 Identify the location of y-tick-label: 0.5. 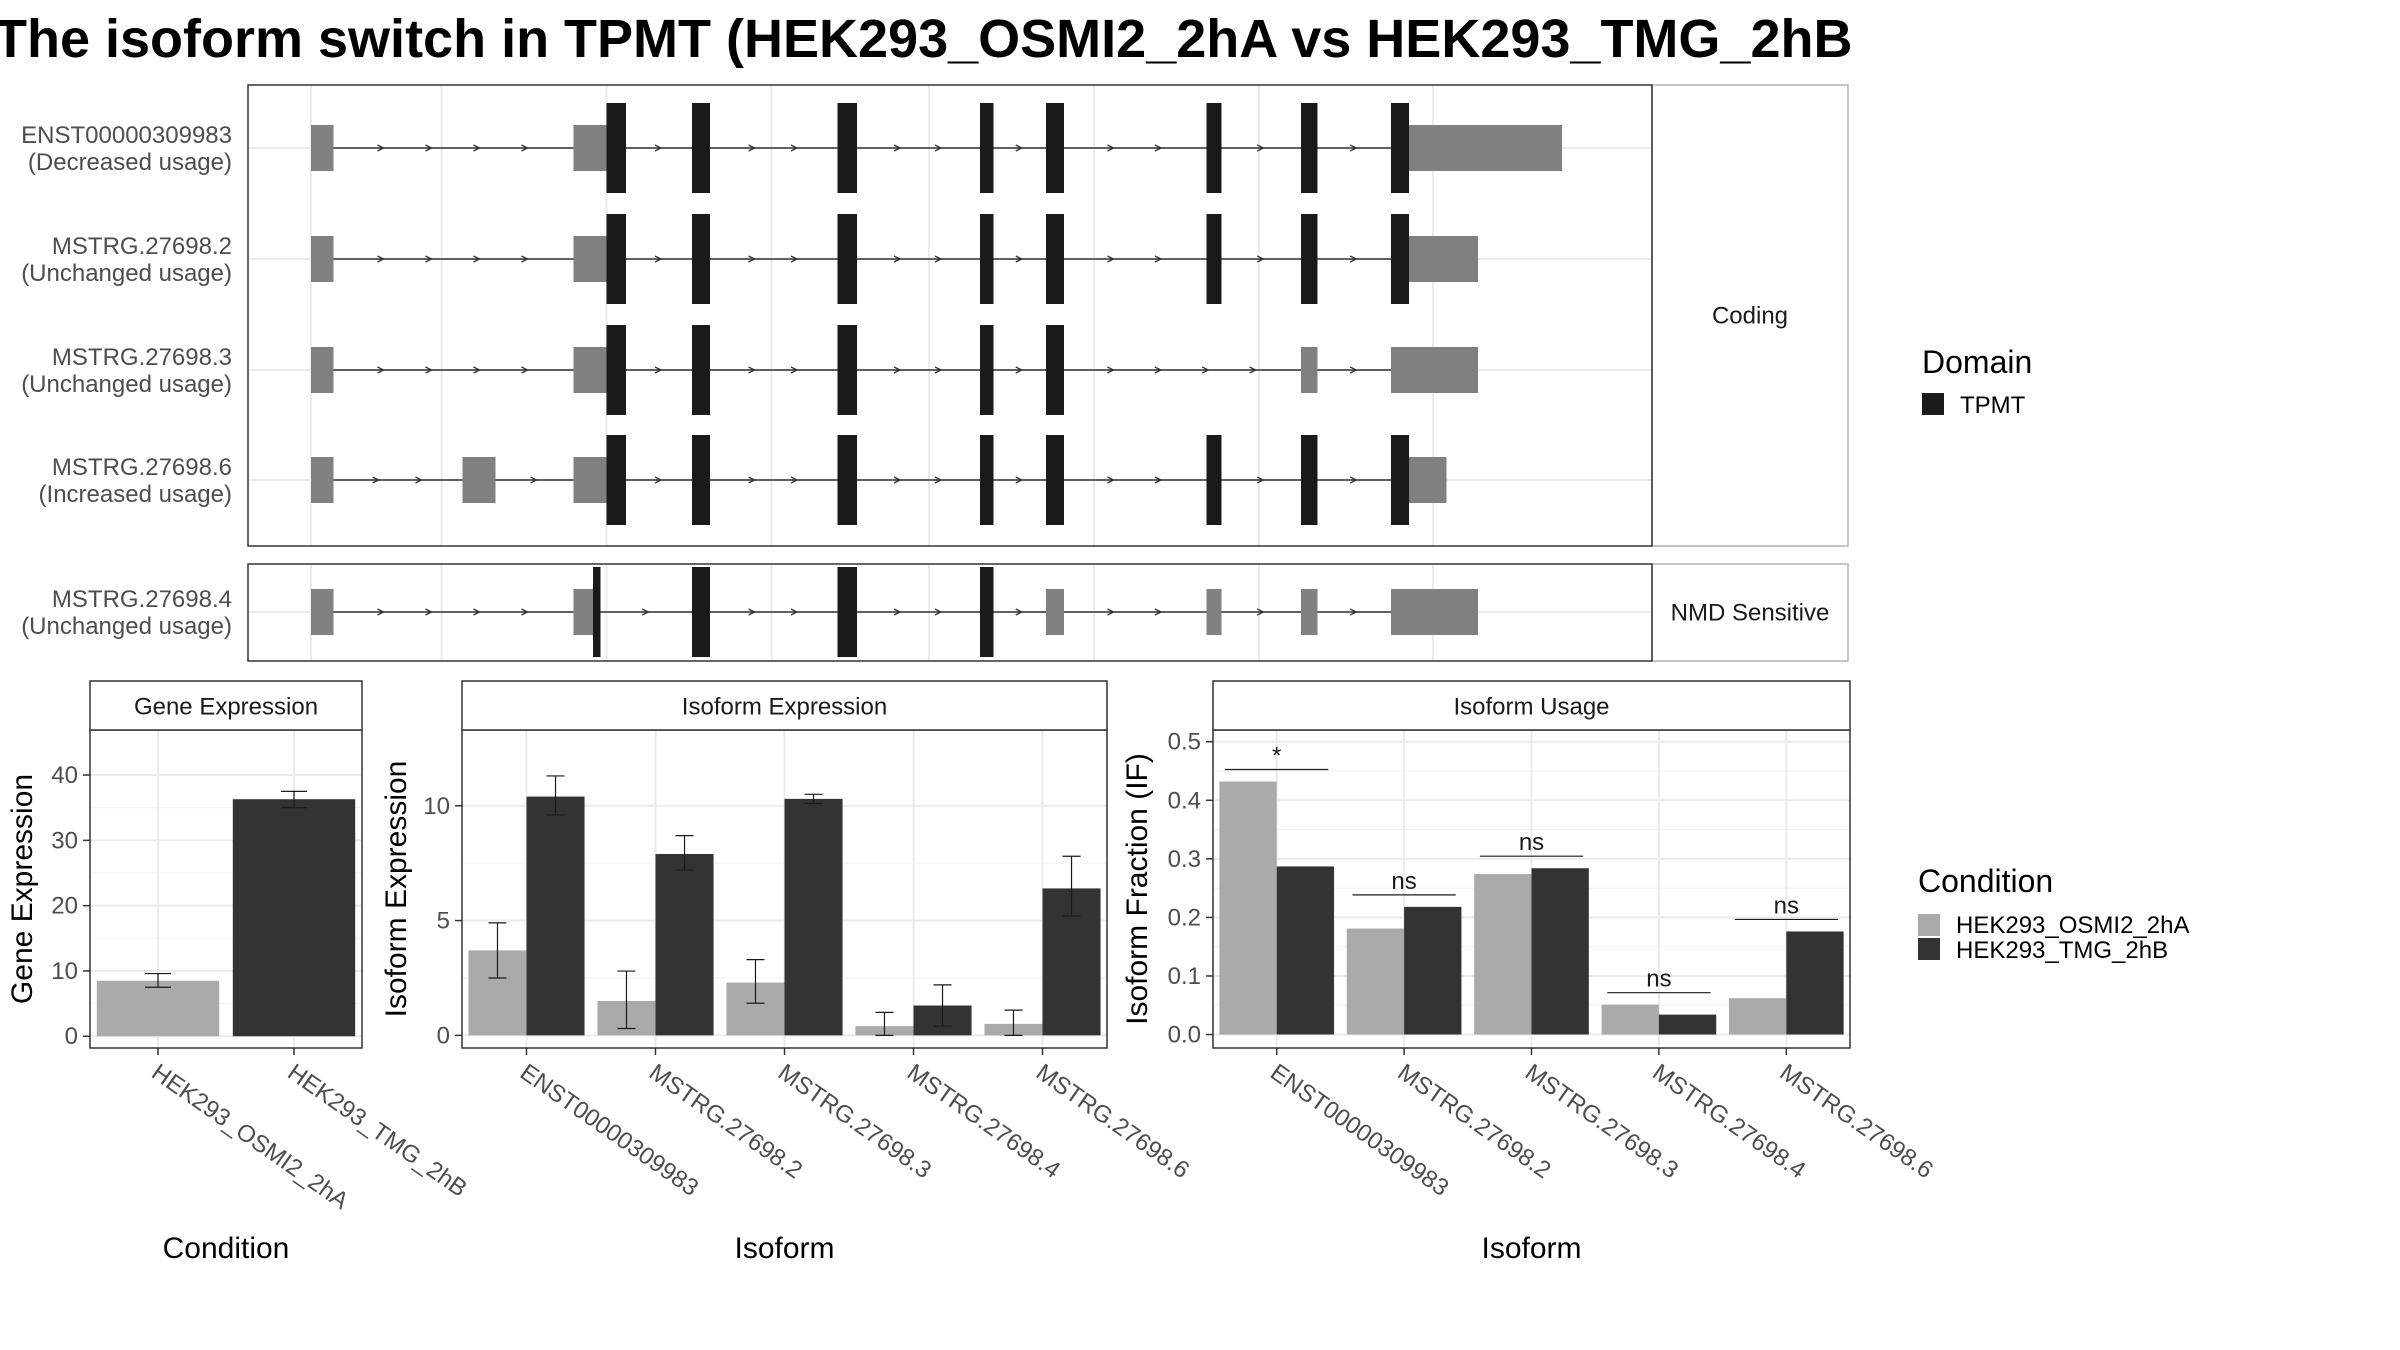
(1184, 742).